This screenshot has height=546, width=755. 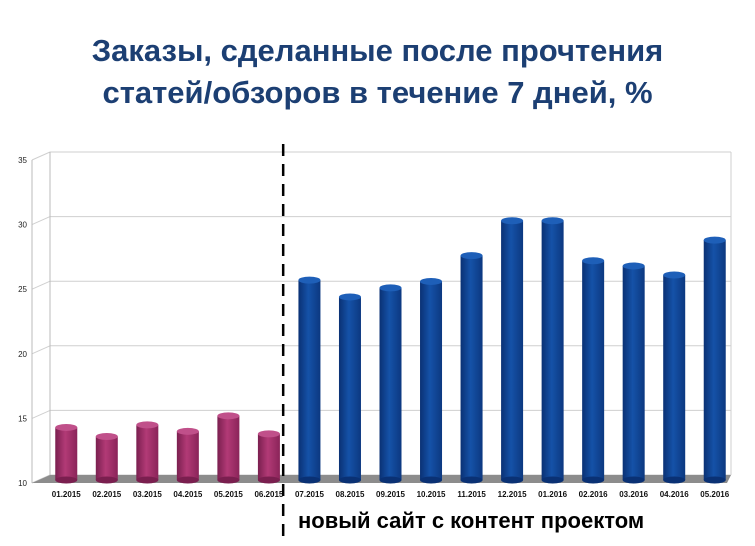 I want to click on y-tick-label: 15, so click(x=22, y=418).